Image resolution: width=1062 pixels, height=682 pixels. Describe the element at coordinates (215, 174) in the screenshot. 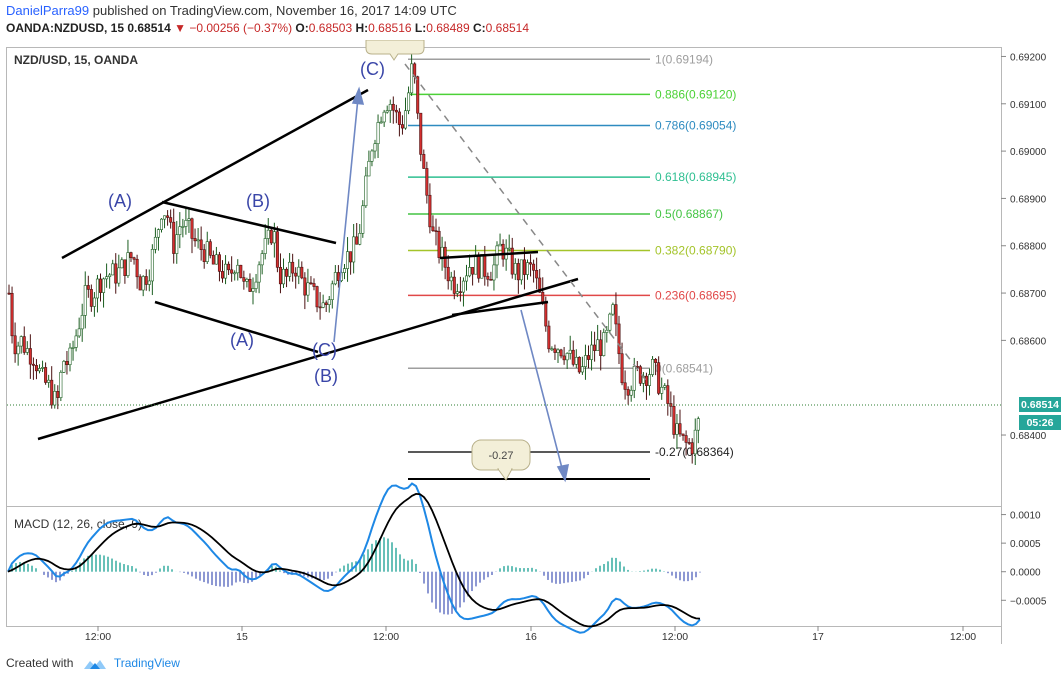

I see `upper-trendline` at that location.